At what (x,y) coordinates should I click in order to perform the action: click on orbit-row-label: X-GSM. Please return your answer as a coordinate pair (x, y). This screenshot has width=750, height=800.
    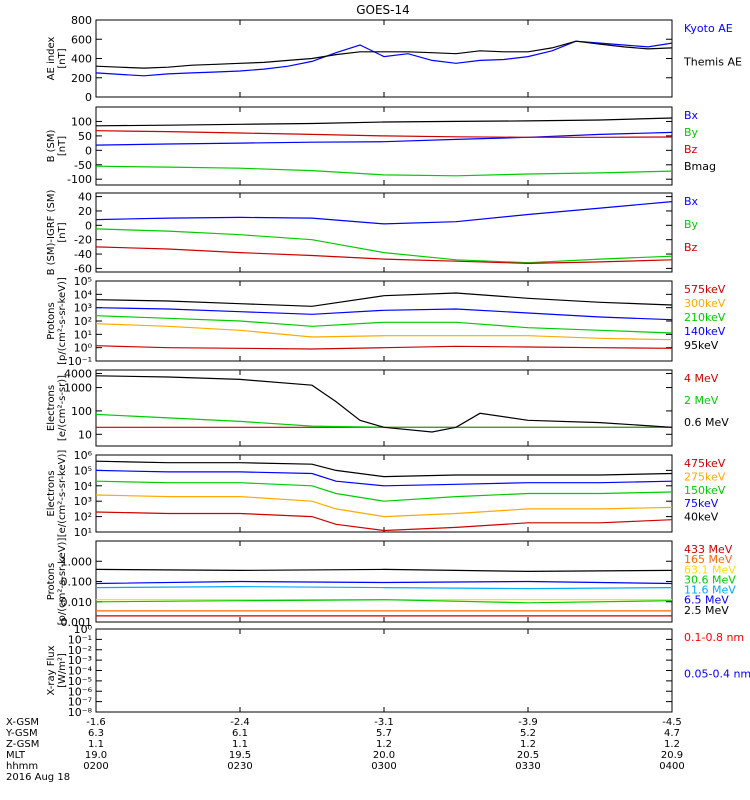
    Looking at the image, I should click on (22, 722).